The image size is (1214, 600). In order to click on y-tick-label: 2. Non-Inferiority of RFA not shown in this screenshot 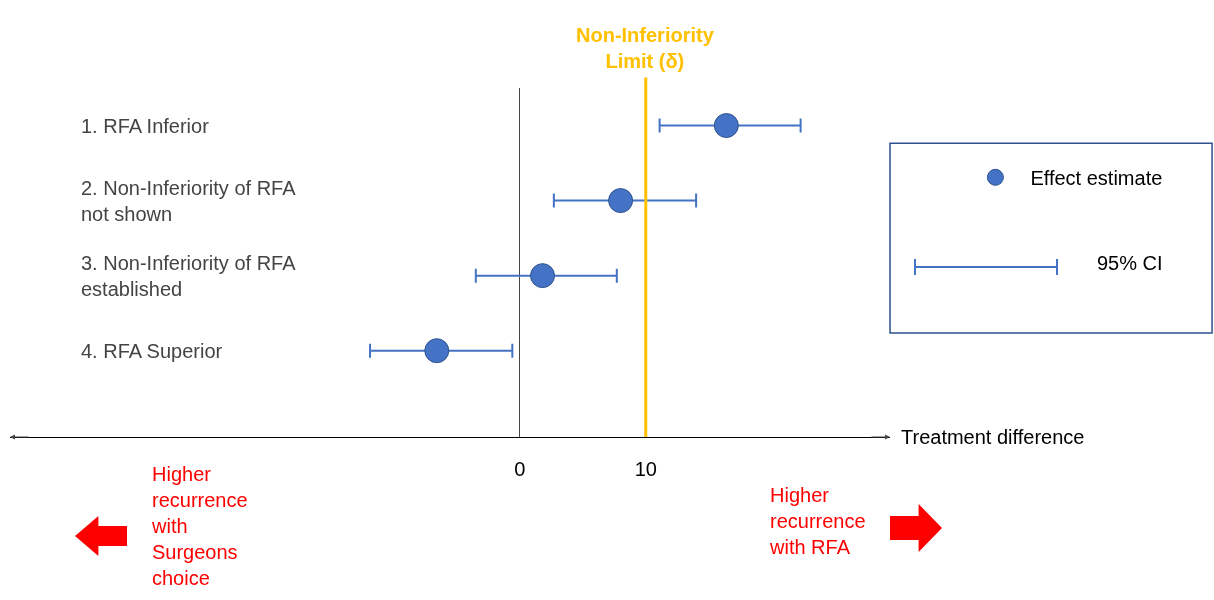, I will do `click(189, 200)`.